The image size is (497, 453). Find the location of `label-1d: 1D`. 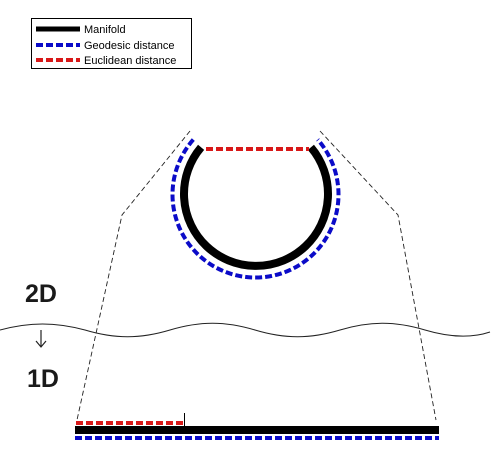

label-1d: 1D is located at coordinates (43, 379).